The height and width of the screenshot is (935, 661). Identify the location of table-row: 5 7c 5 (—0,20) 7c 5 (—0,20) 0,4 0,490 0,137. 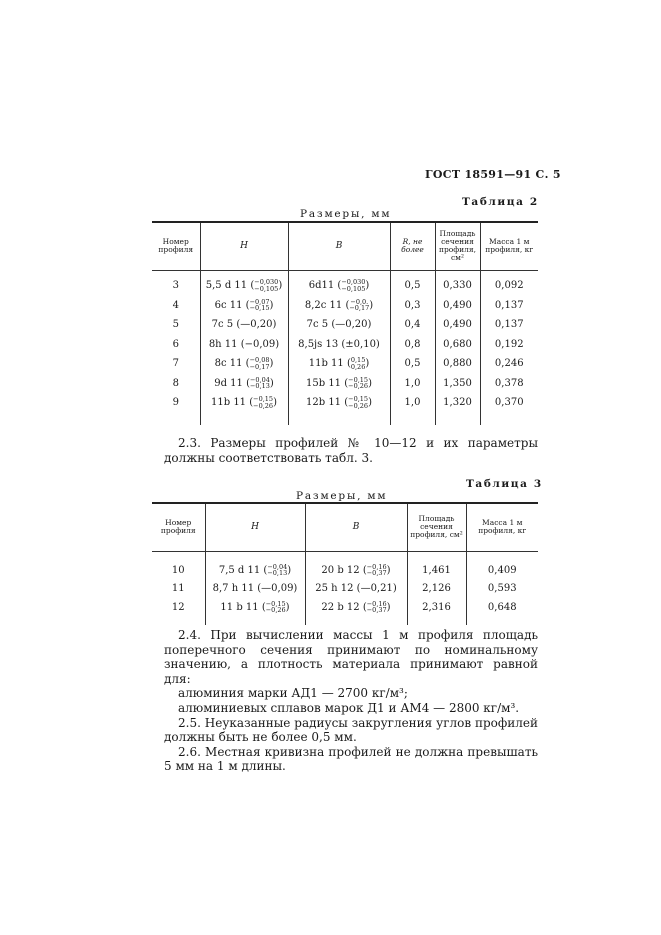
(345, 325).